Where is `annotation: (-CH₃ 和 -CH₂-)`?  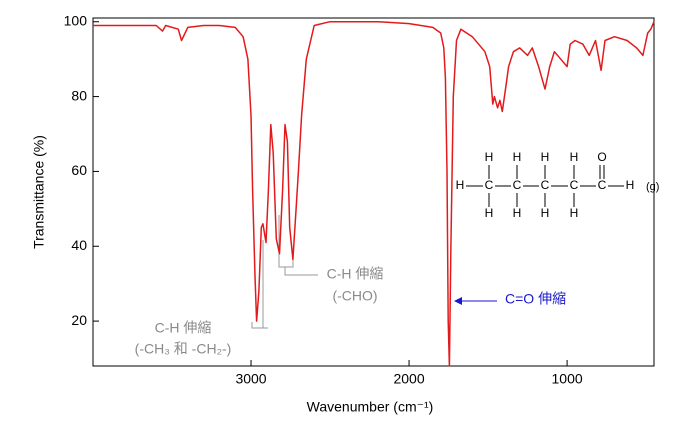
annotation: (-CH₃ 和 -CH₂-) is located at coordinates (183, 349).